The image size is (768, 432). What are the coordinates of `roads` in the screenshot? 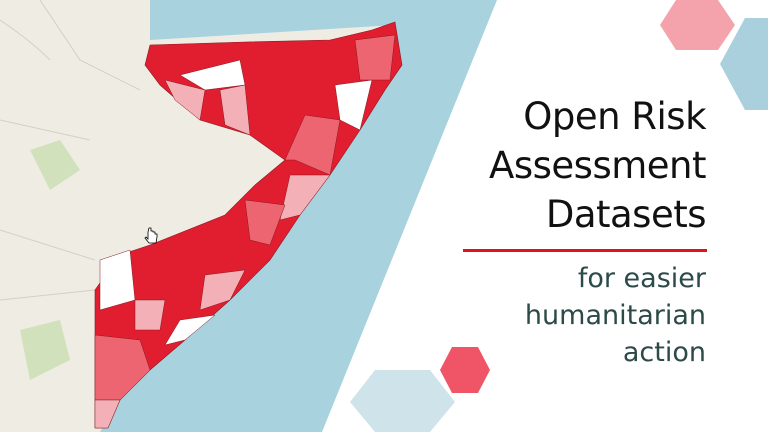 It's located at (70, 150).